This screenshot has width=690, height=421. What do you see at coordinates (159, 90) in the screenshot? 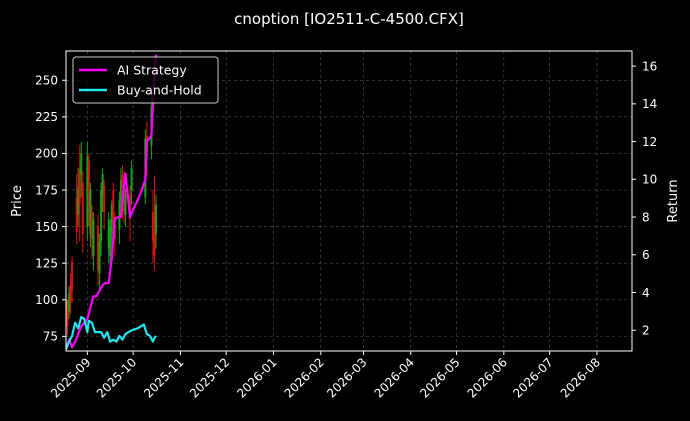
I see `legend-label-buy-and-hold: Buy-and-Hold` at bounding box center [159, 90].